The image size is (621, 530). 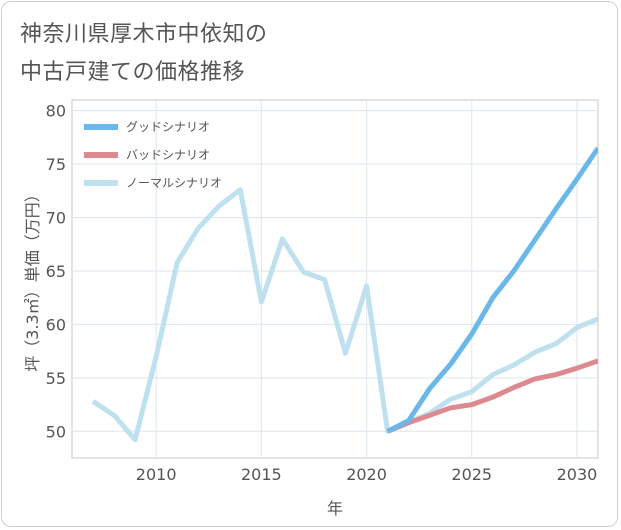 What do you see at coordinates (56, 164) in the screenshot?
I see `y-tick-label: 75` at bounding box center [56, 164].